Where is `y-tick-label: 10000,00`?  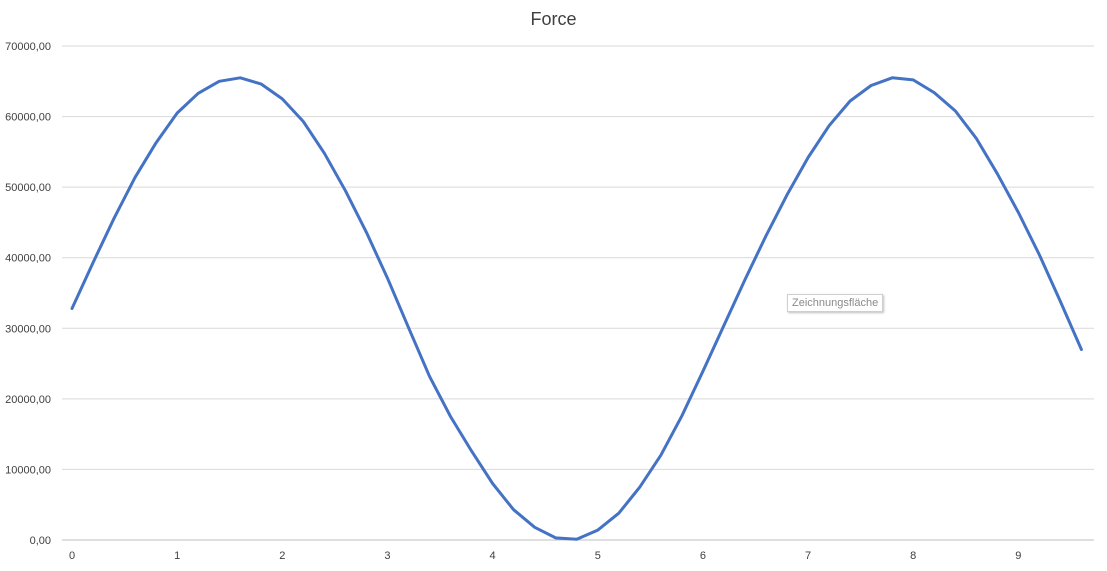
y-tick-label: 10000,00 is located at coordinates (28, 470).